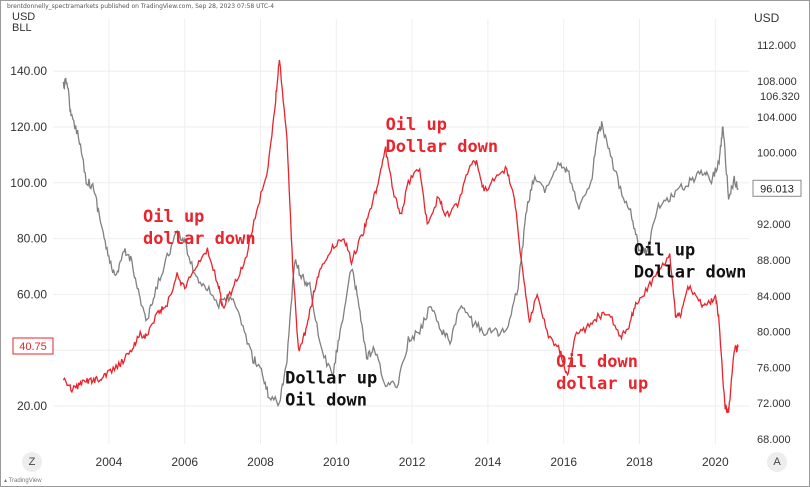 The width and height of the screenshot is (810, 487). What do you see at coordinates (602, 373) in the screenshot?
I see `annotation-label: Oil down dollar up` at bounding box center [602, 373].